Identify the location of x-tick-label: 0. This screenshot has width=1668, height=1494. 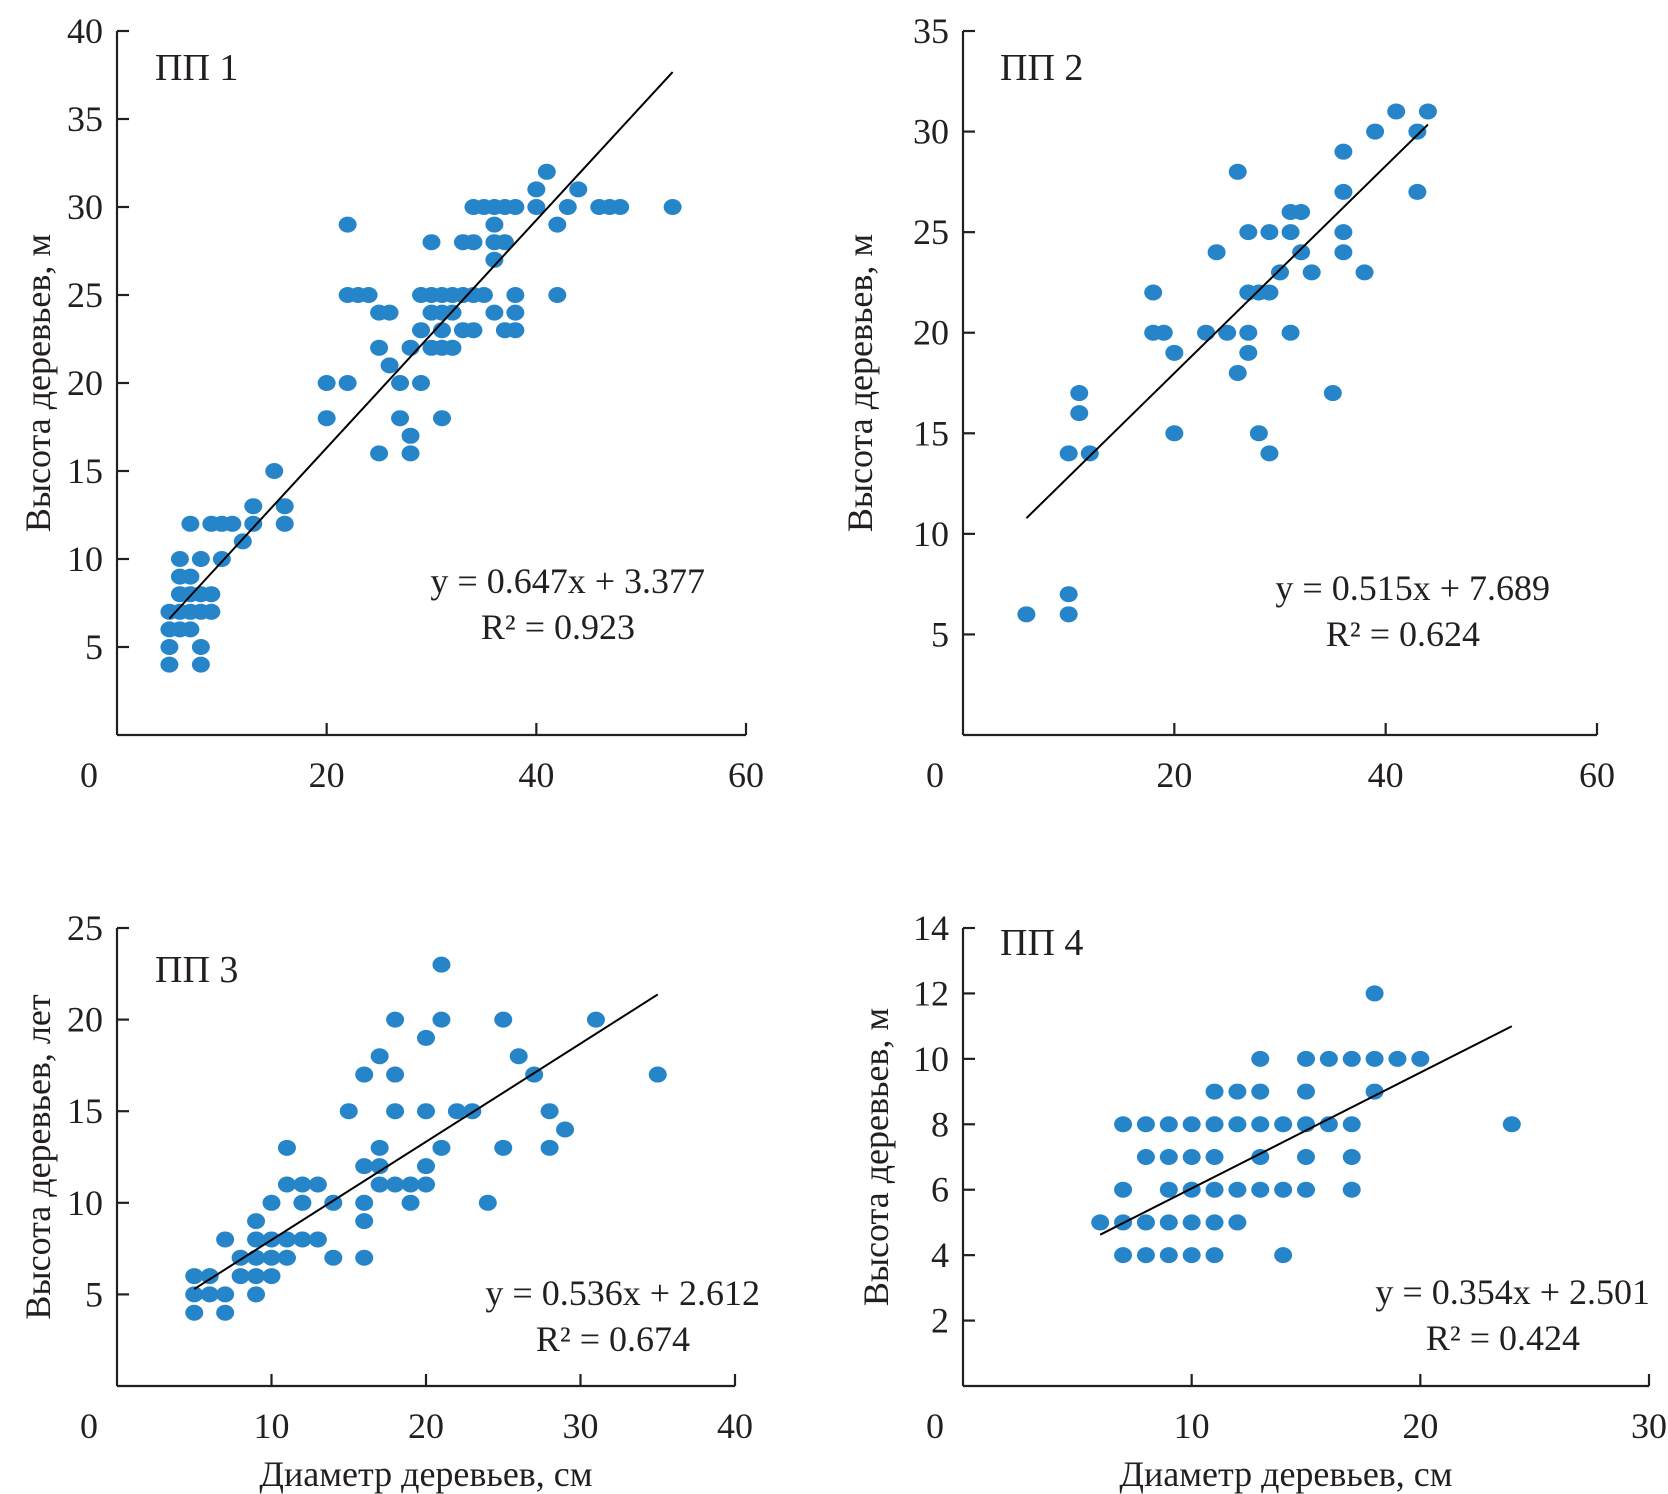
(89, 1426).